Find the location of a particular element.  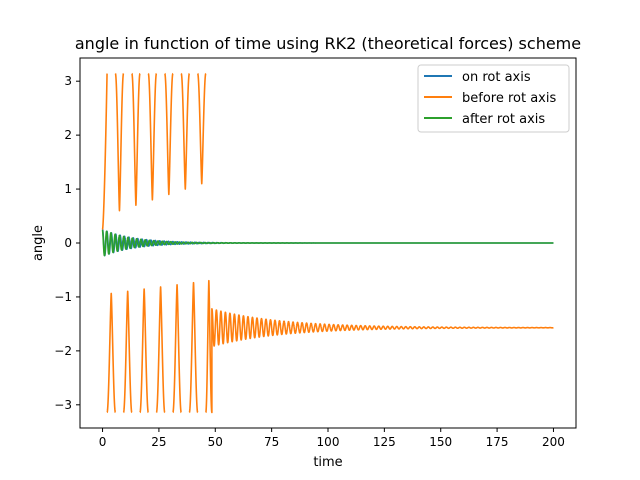

x-tick-label: 125 is located at coordinates (384, 442).